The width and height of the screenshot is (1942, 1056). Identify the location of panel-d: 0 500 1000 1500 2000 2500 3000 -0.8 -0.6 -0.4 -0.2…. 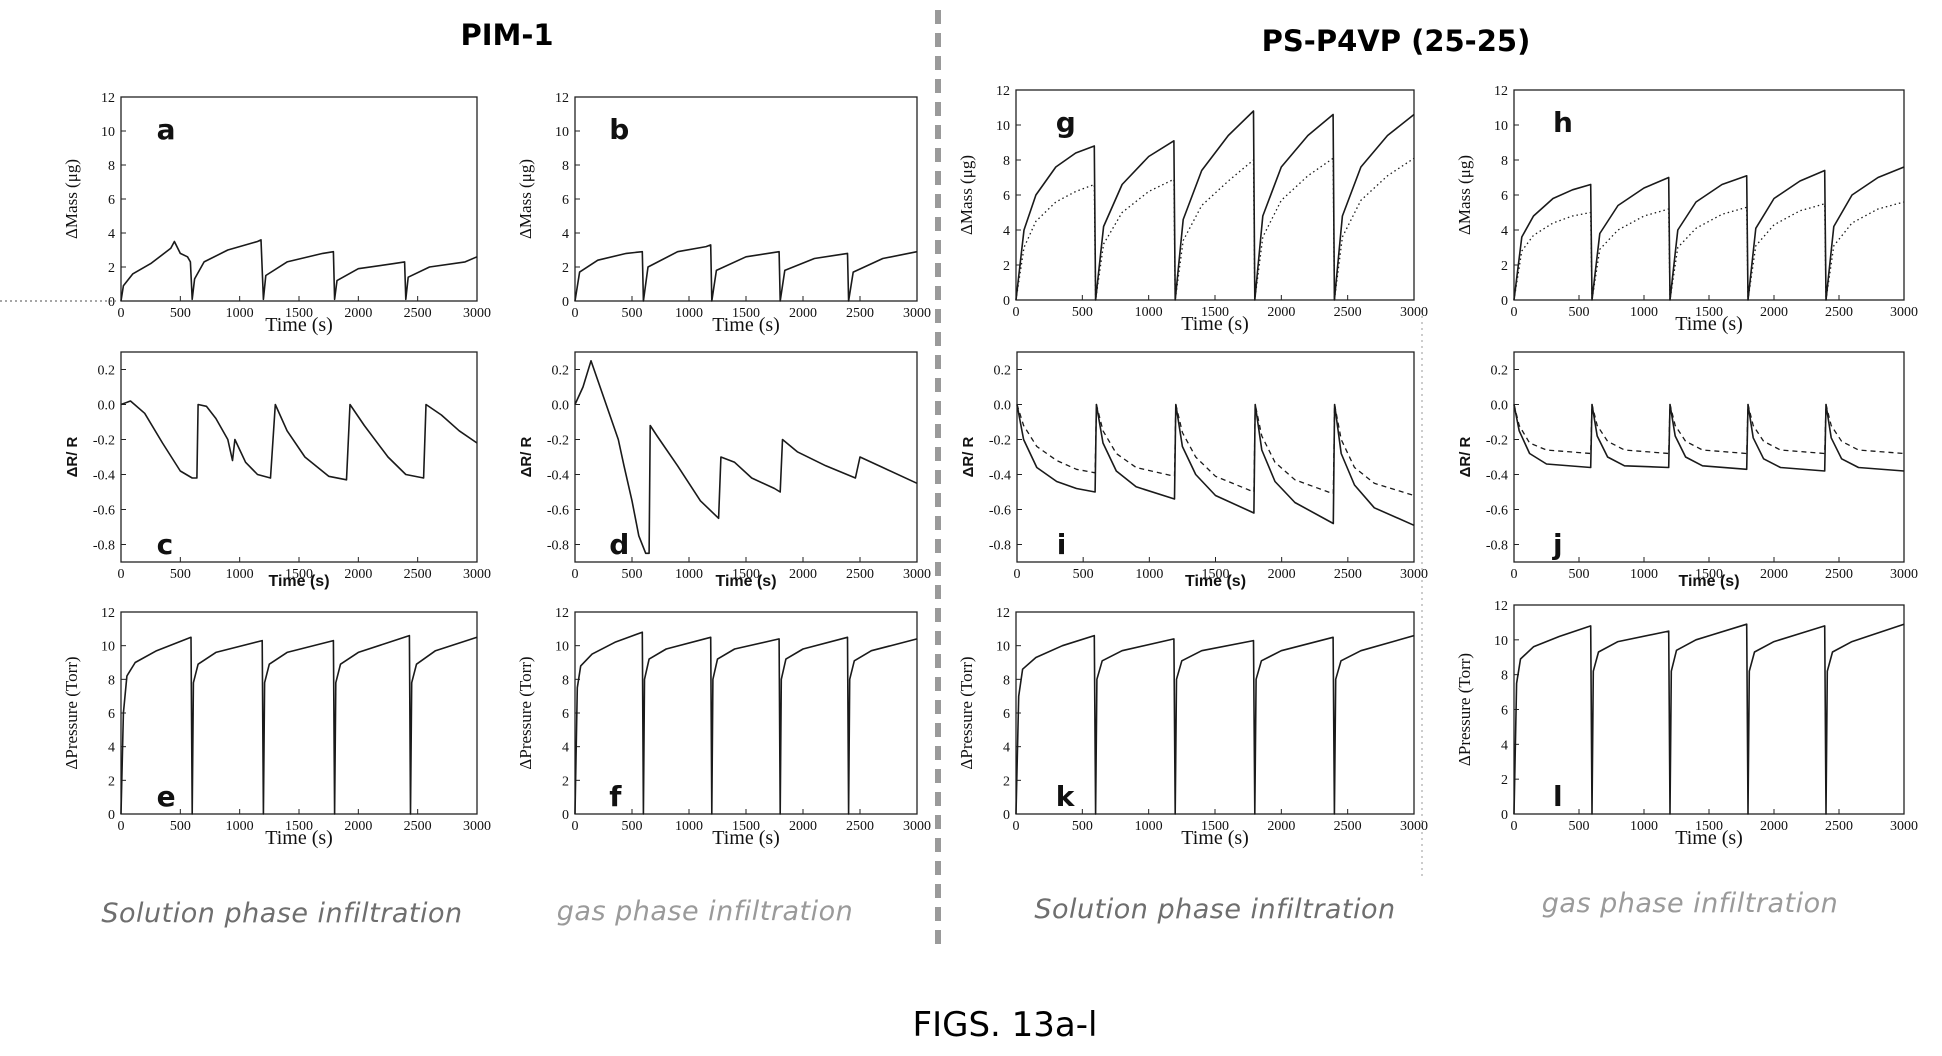
(724, 470).